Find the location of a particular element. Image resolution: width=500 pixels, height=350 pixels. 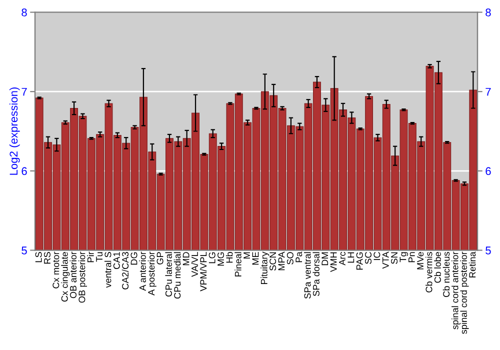

x-tick-label: Cx motor is located at coordinates (56, 270).